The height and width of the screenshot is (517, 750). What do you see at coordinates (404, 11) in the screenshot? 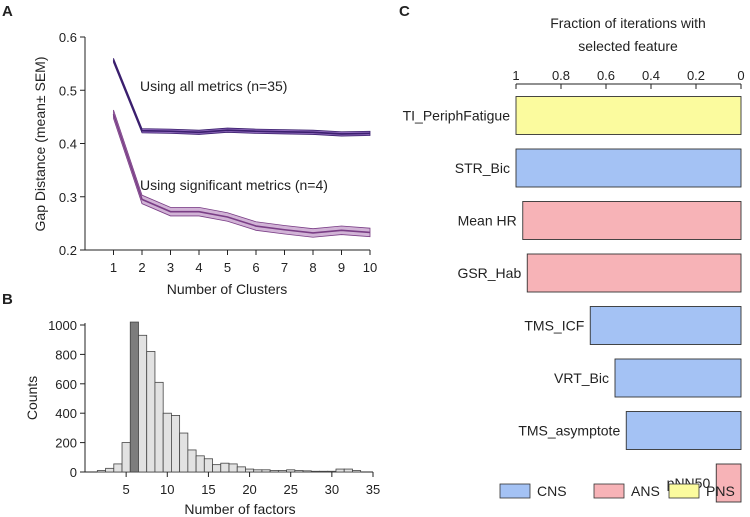
I see `panel-c-letter: C` at bounding box center [404, 11].